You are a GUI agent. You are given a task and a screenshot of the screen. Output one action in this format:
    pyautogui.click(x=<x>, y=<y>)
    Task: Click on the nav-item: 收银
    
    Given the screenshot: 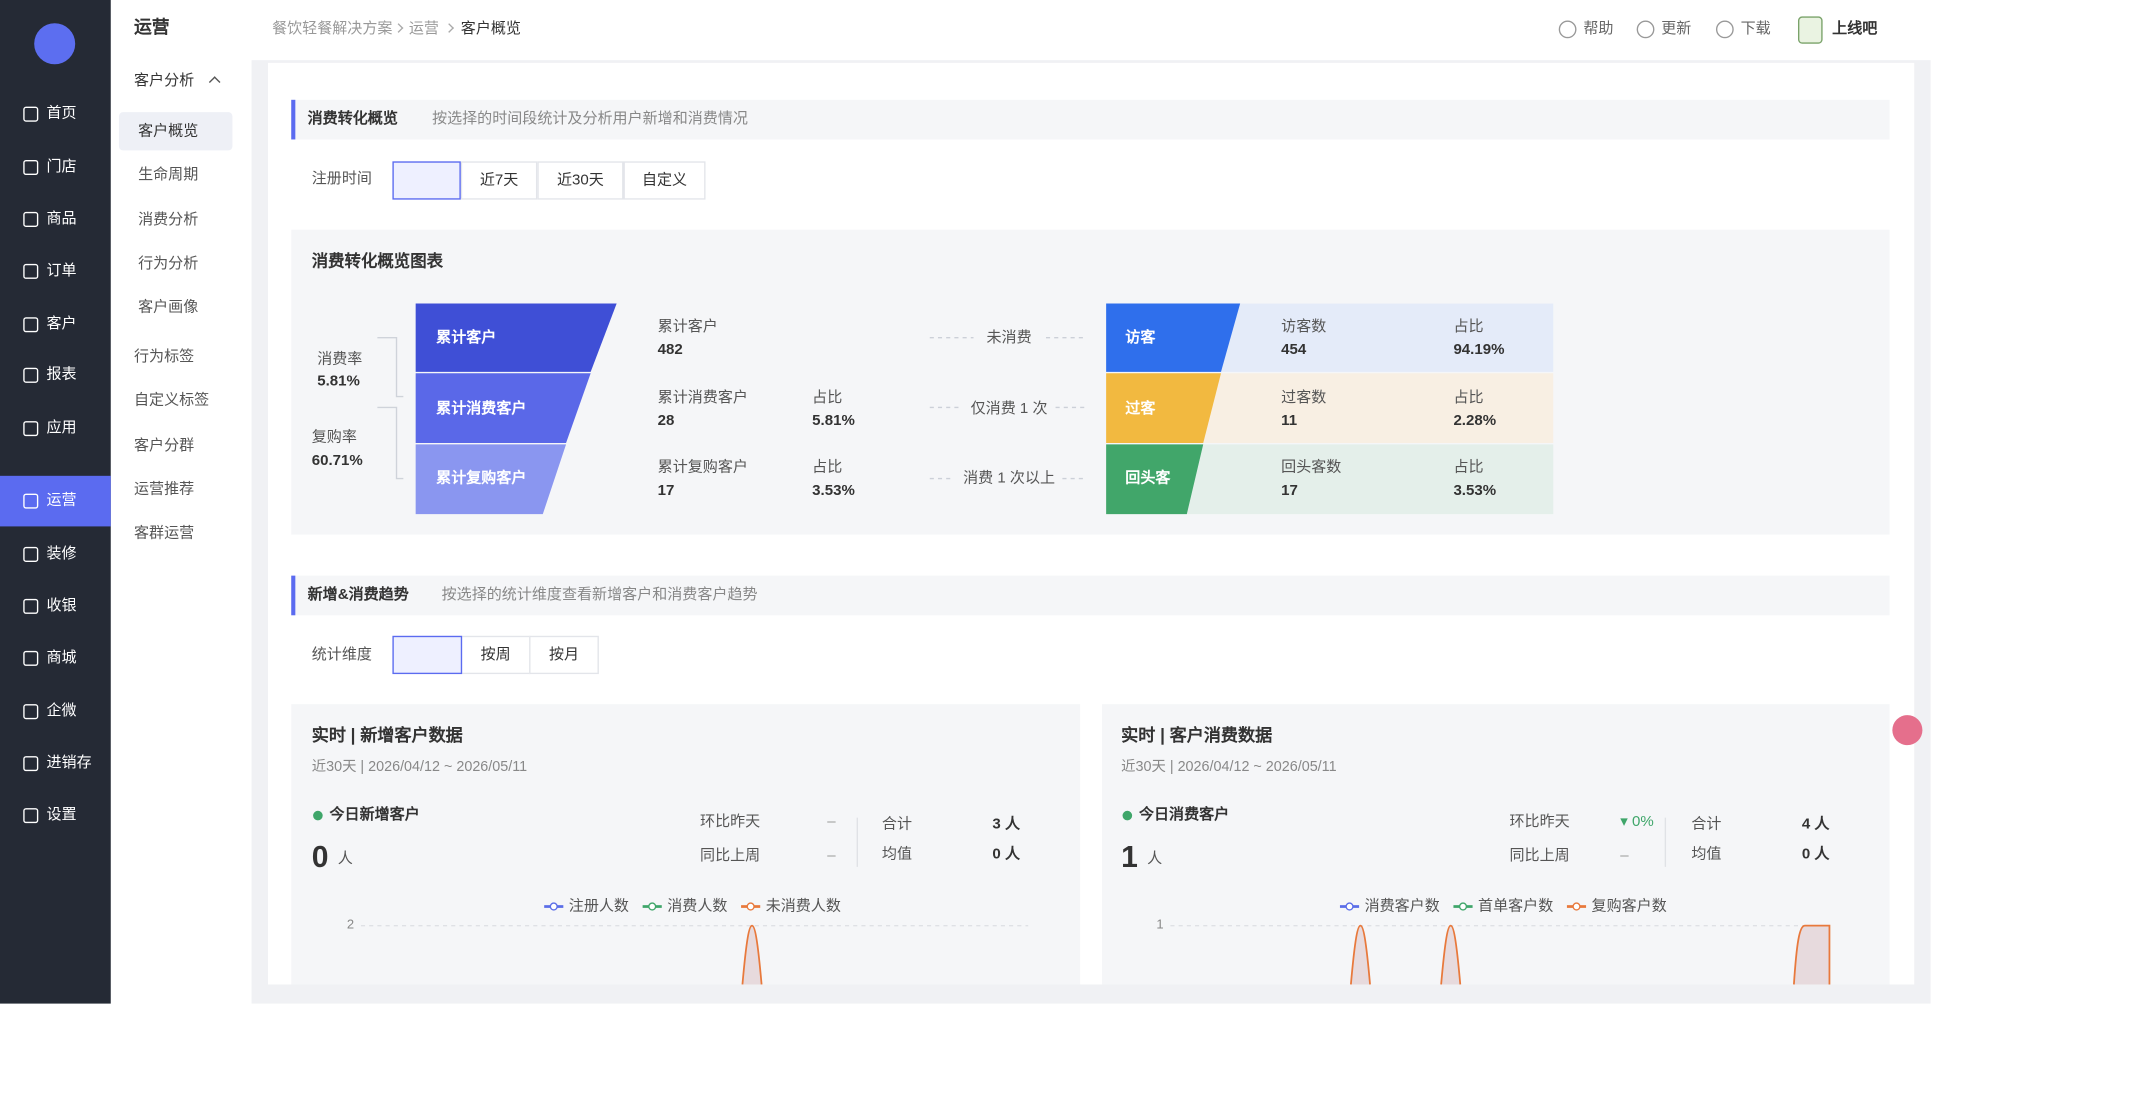 What is the action you would take?
    pyautogui.click(x=61, y=605)
    